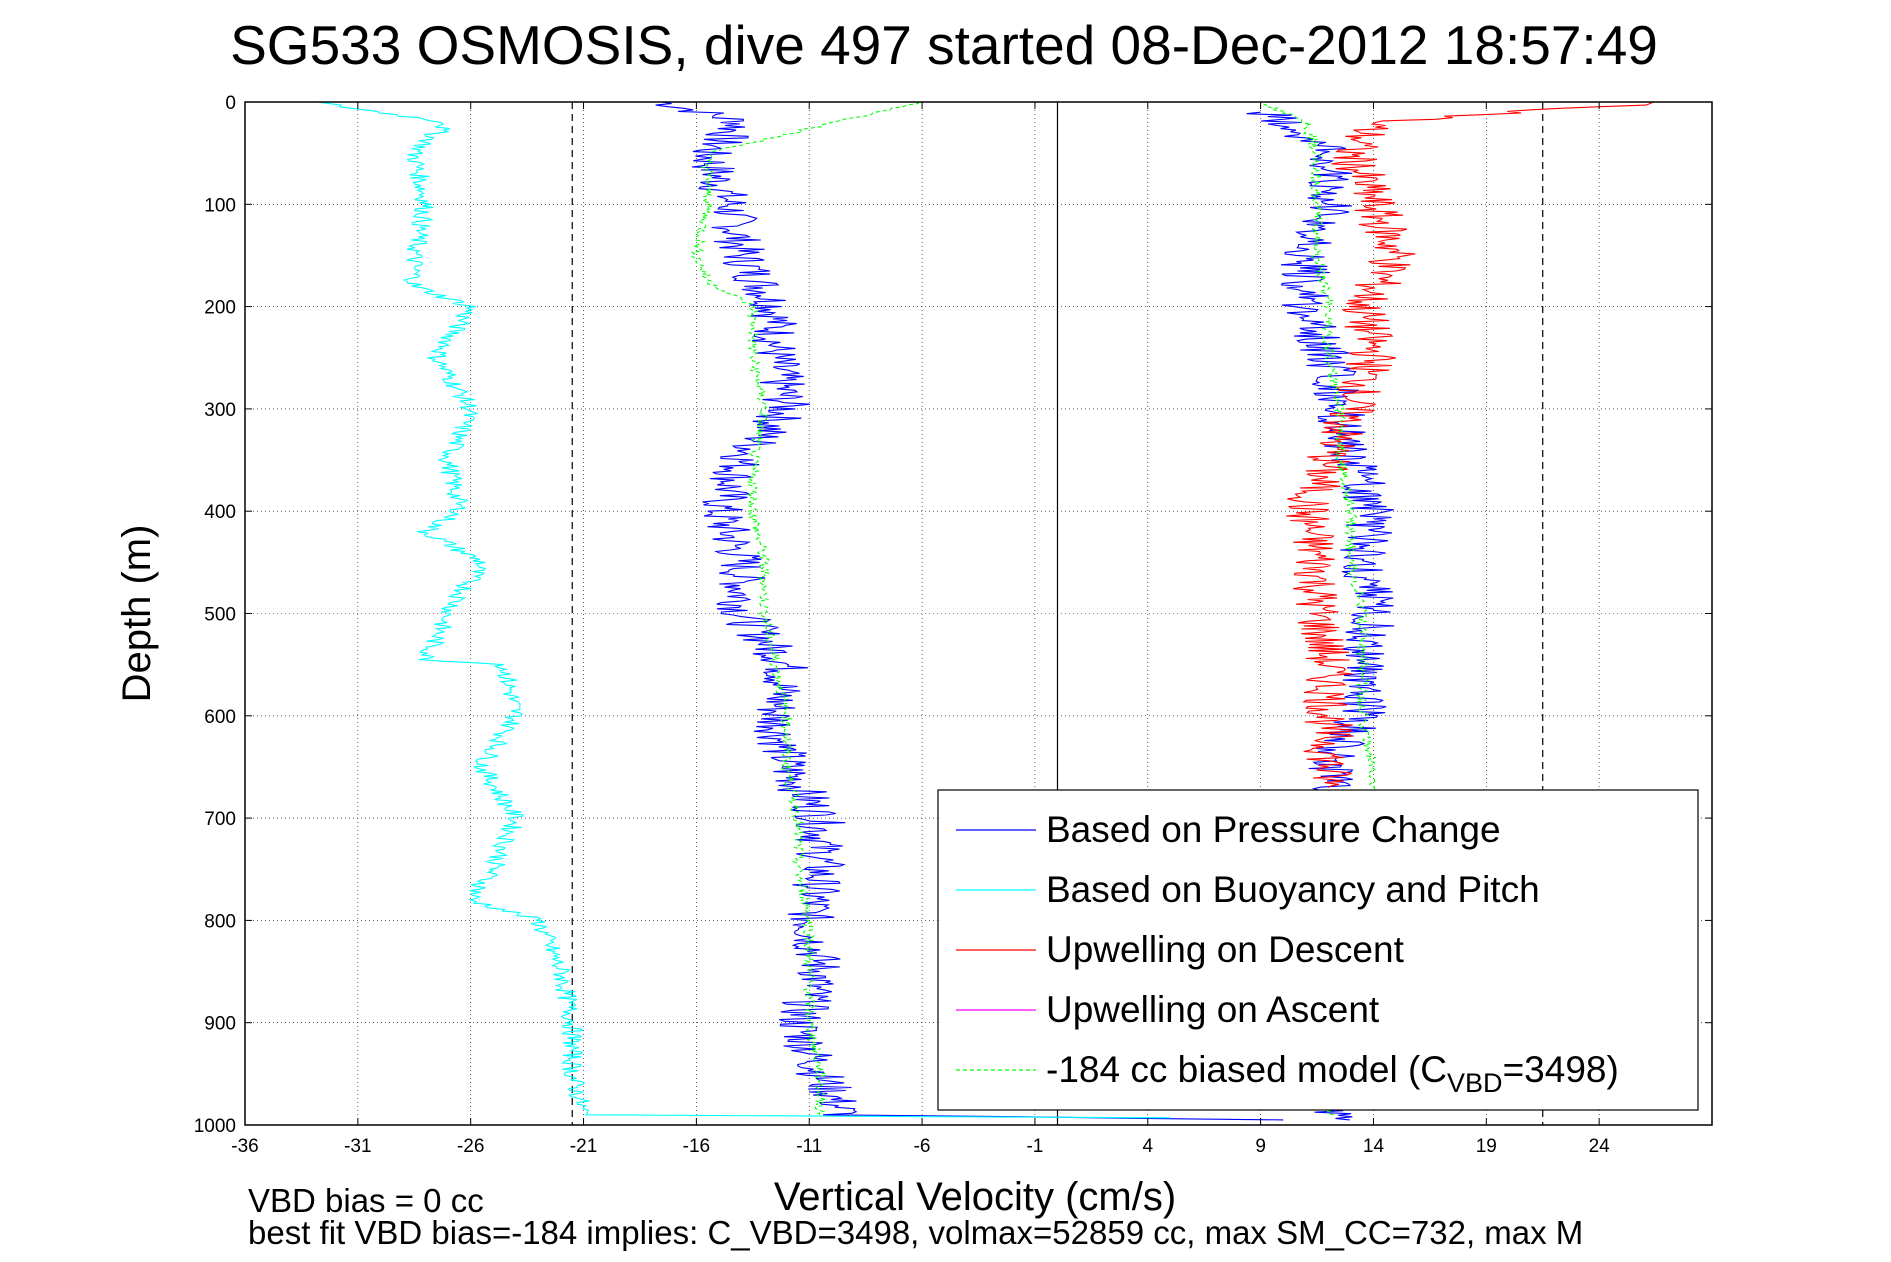  Describe the element at coordinates (583, 1146) in the screenshot. I see `x-tick-label-3: -21` at that location.